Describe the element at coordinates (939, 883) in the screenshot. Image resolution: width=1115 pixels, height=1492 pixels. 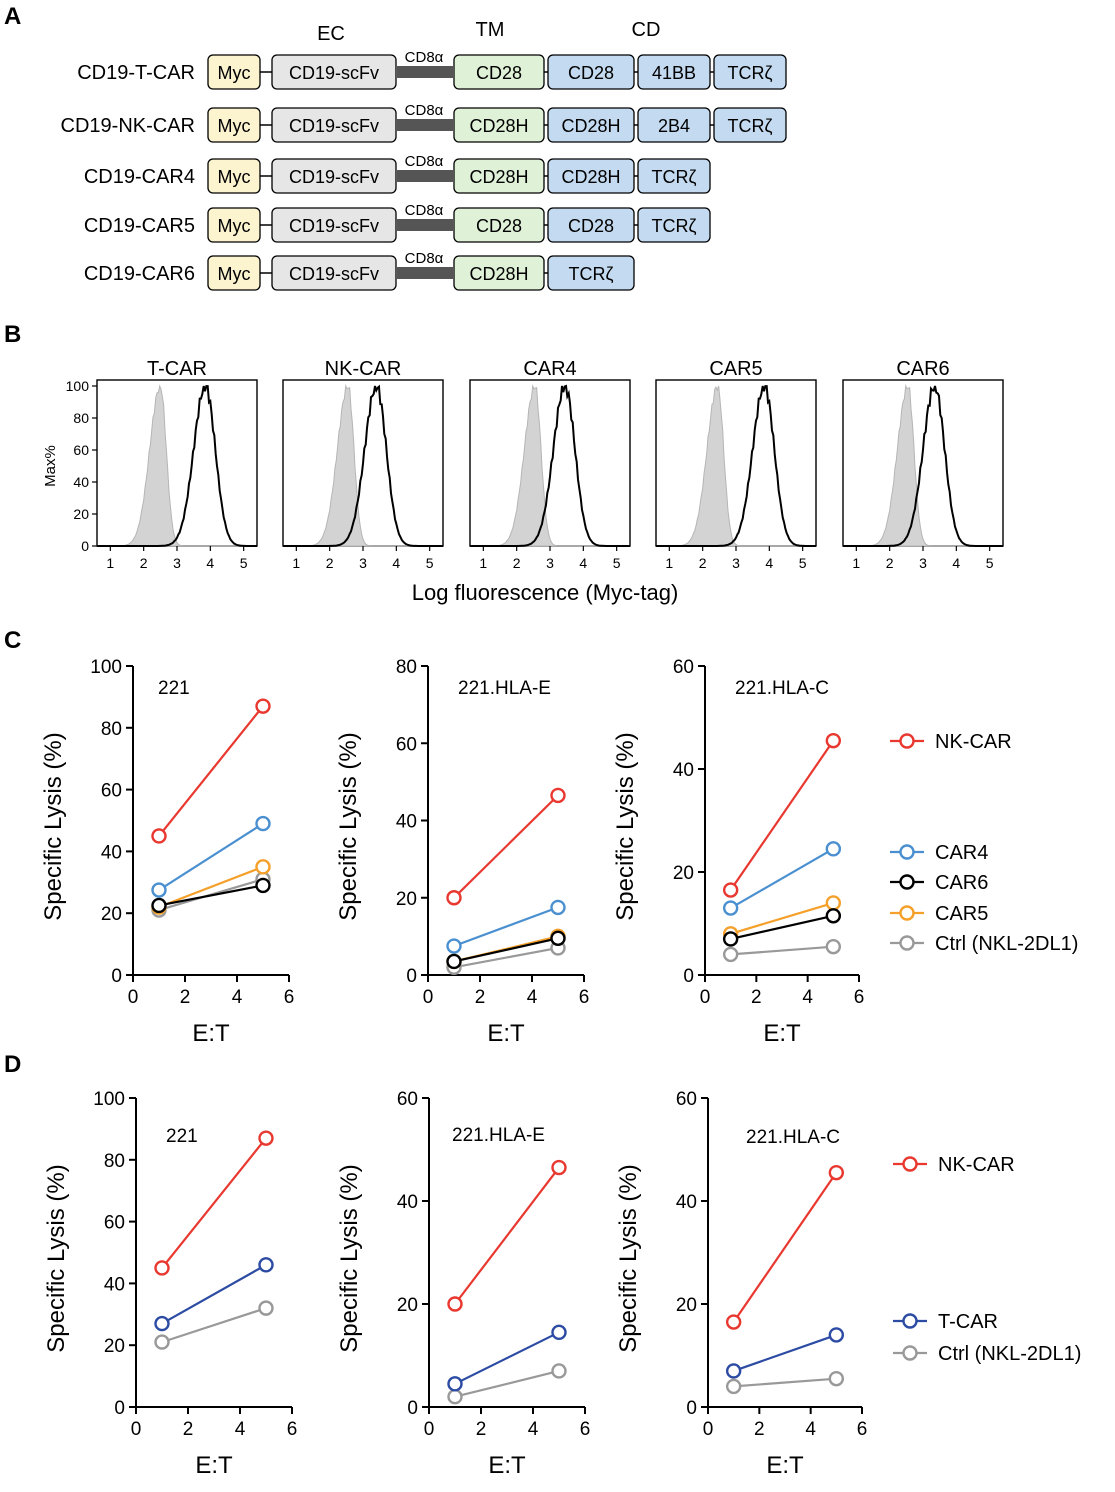
I see `legend-item-car6: CAR6` at that location.